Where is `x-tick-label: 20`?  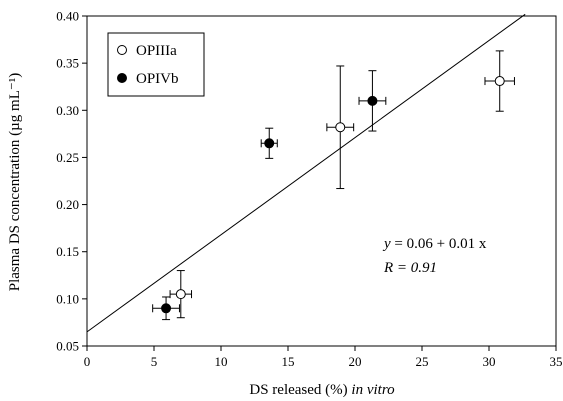 x-tick-label: 20 is located at coordinates (355, 361).